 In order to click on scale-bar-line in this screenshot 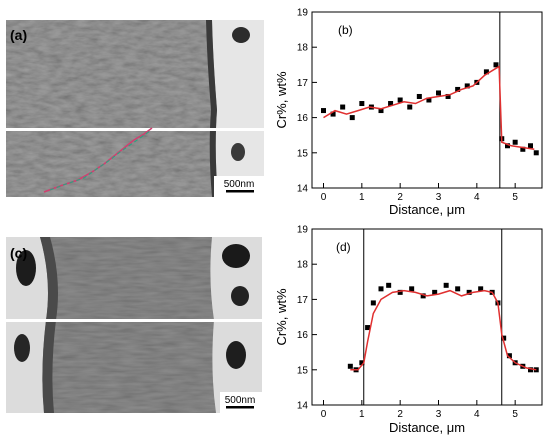, I will do `click(240, 407)`.